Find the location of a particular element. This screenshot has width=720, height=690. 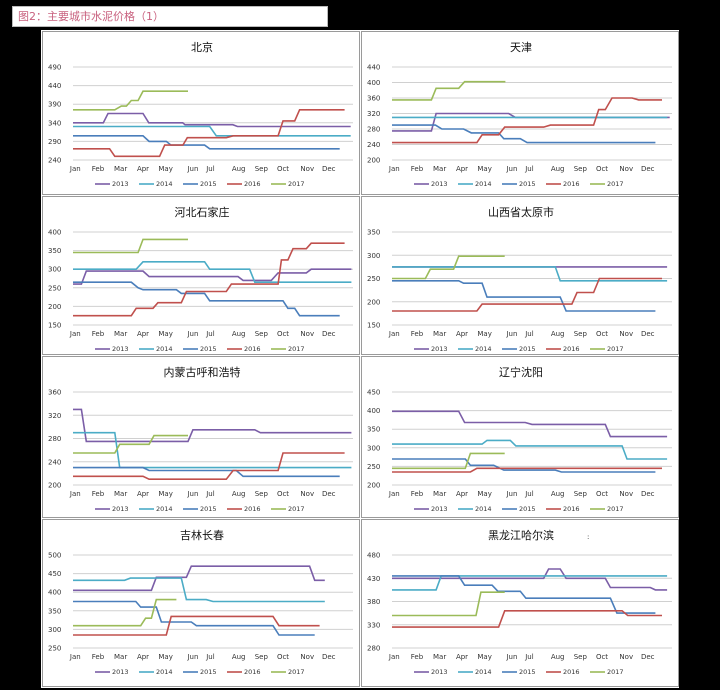

y-tick-label: 320 is located at coordinates (54, 416).